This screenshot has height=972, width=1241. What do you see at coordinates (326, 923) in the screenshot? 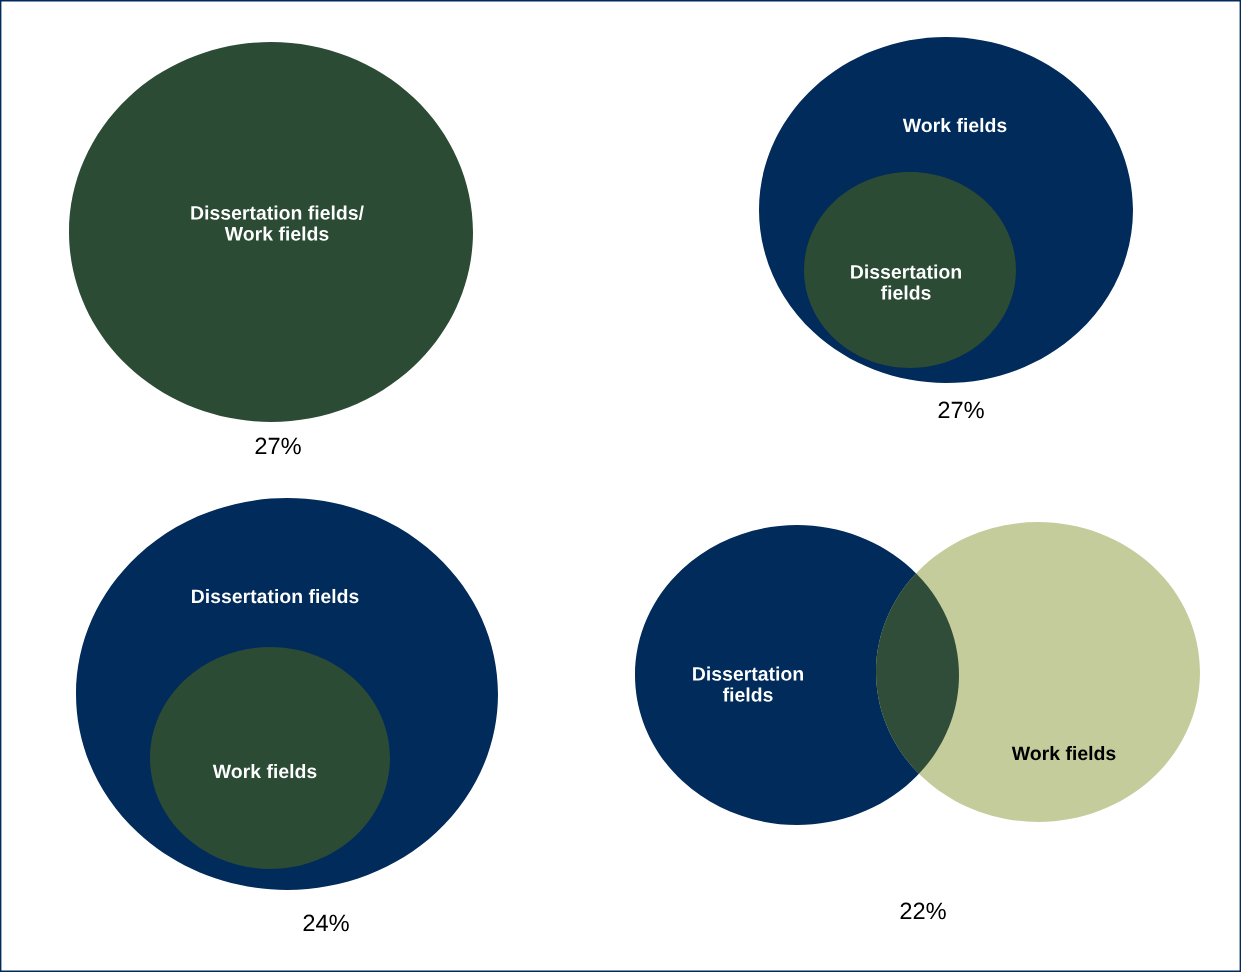
I see `data-label: 24%` at bounding box center [326, 923].